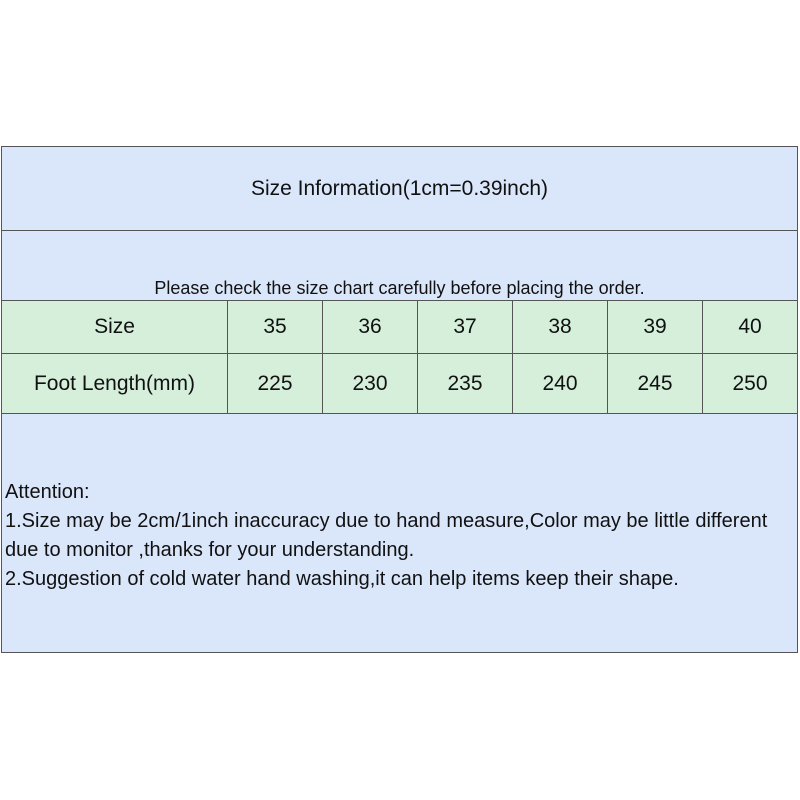 The height and width of the screenshot is (800, 800). I want to click on table-cell: 37, so click(465, 327).